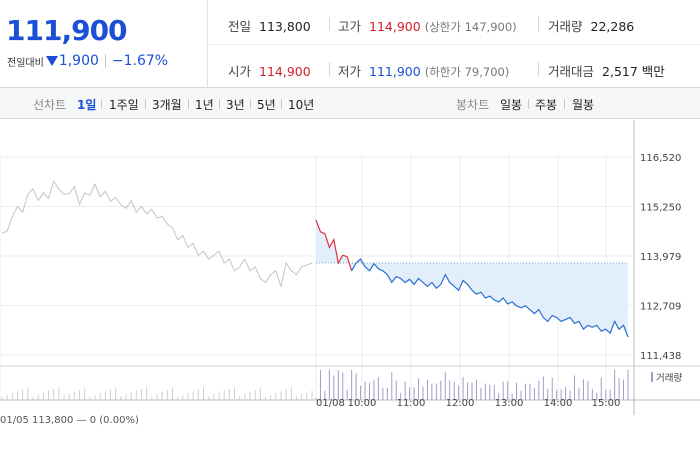 Image resolution: width=700 pixels, height=450 pixels. What do you see at coordinates (25, 63) in the screenshot?
I see `change-label: 전일대비` at bounding box center [25, 63].